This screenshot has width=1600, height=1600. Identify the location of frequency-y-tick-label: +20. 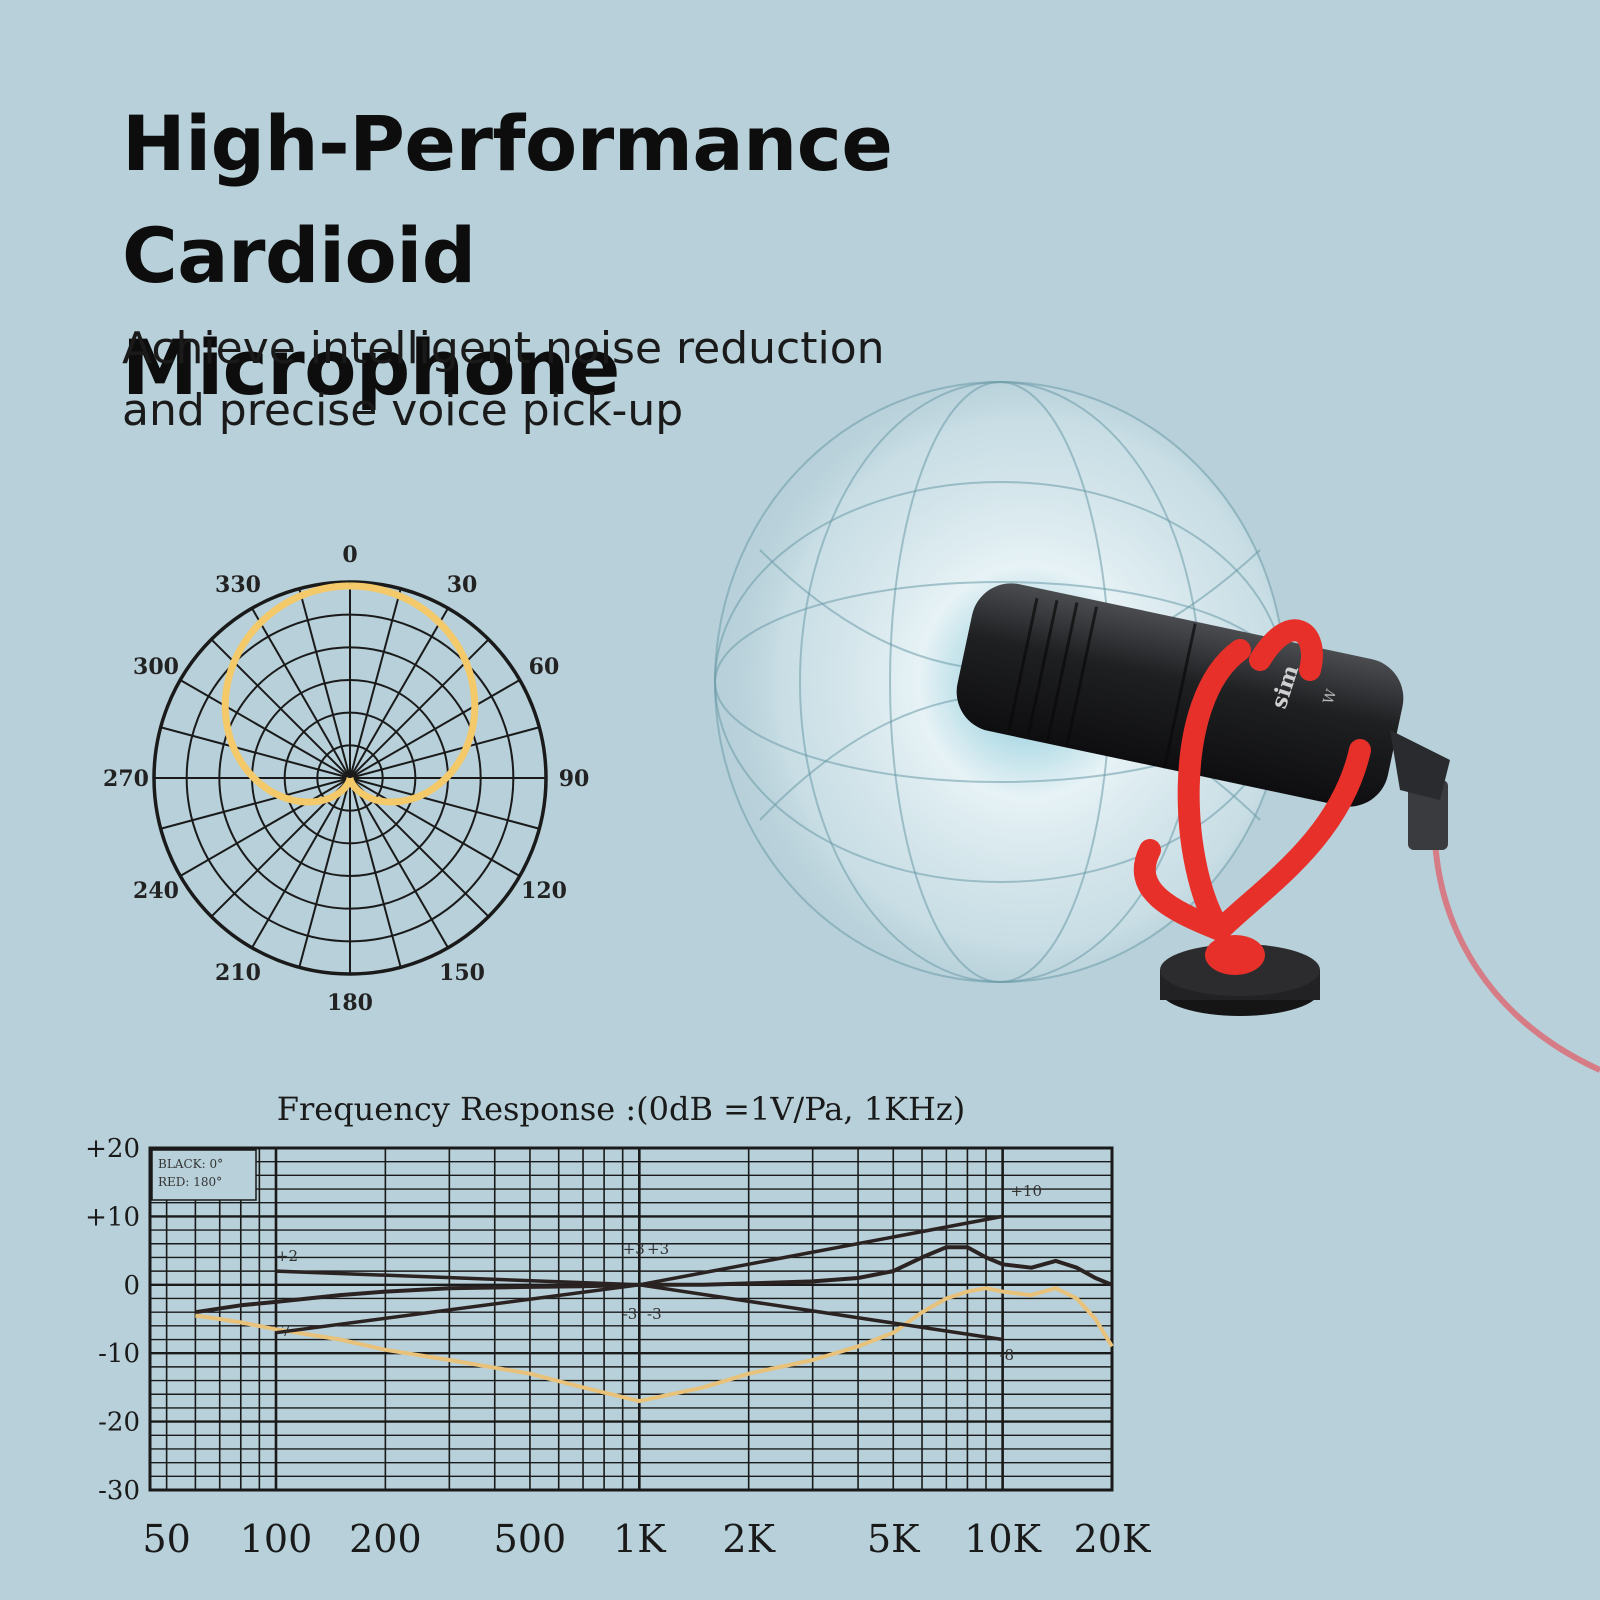
(112, 1149).